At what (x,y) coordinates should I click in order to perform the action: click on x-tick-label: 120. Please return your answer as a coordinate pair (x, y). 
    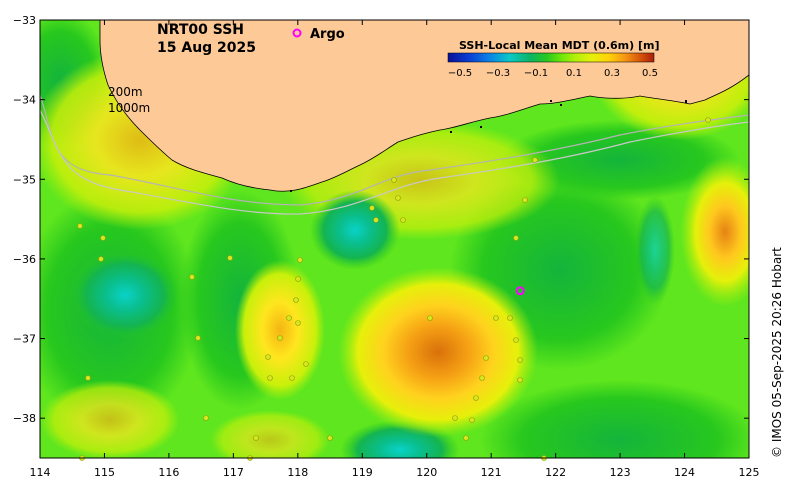
    Looking at the image, I should click on (426, 472).